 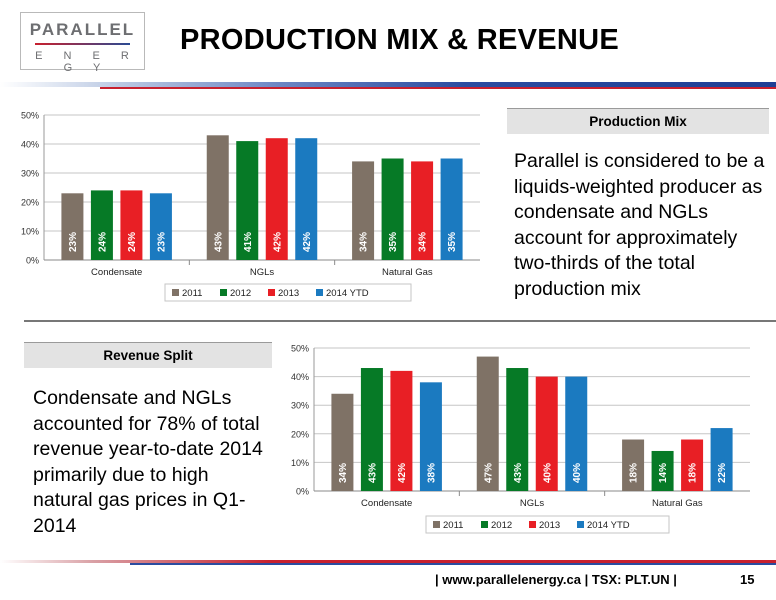 What do you see at coordinates (722, 473) in the screenshot?
I see `data-label: 22%` at bounding box center [722, 473].